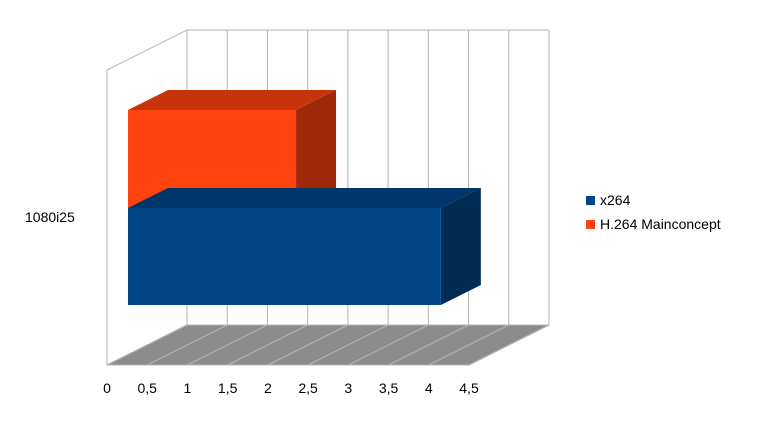 This screenshot has width=757, height=426. I want to click on x-tick-labels: 0 0,5 1 1,5 2 2,5 3 3,5 4 4,5, so click(291, 388).